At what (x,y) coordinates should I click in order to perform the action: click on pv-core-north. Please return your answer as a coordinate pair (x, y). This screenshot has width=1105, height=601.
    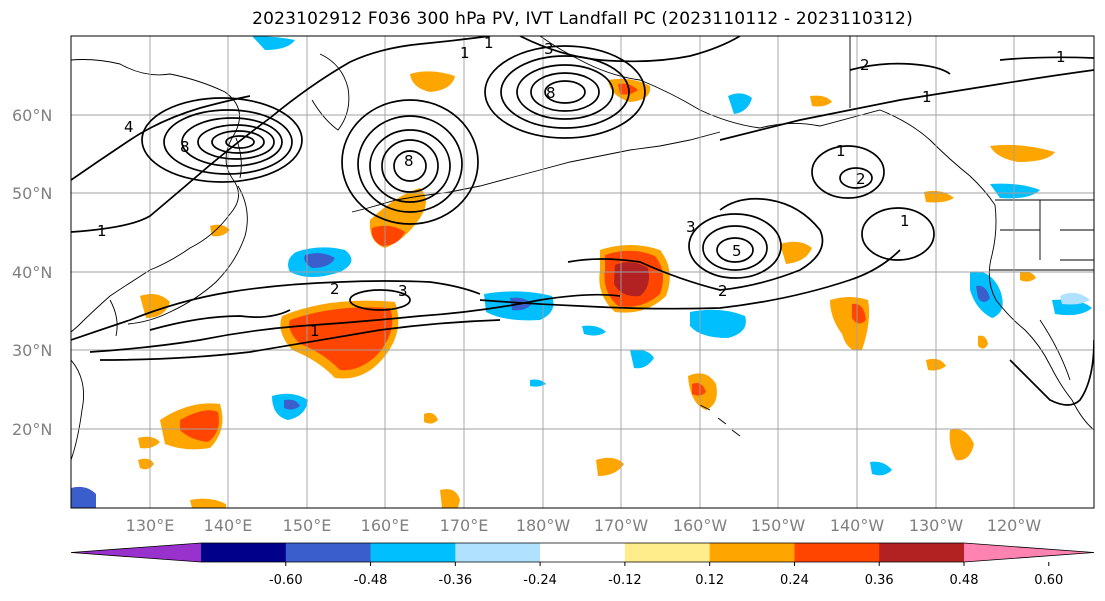
    Looking at the image, I should click on (565, 92).